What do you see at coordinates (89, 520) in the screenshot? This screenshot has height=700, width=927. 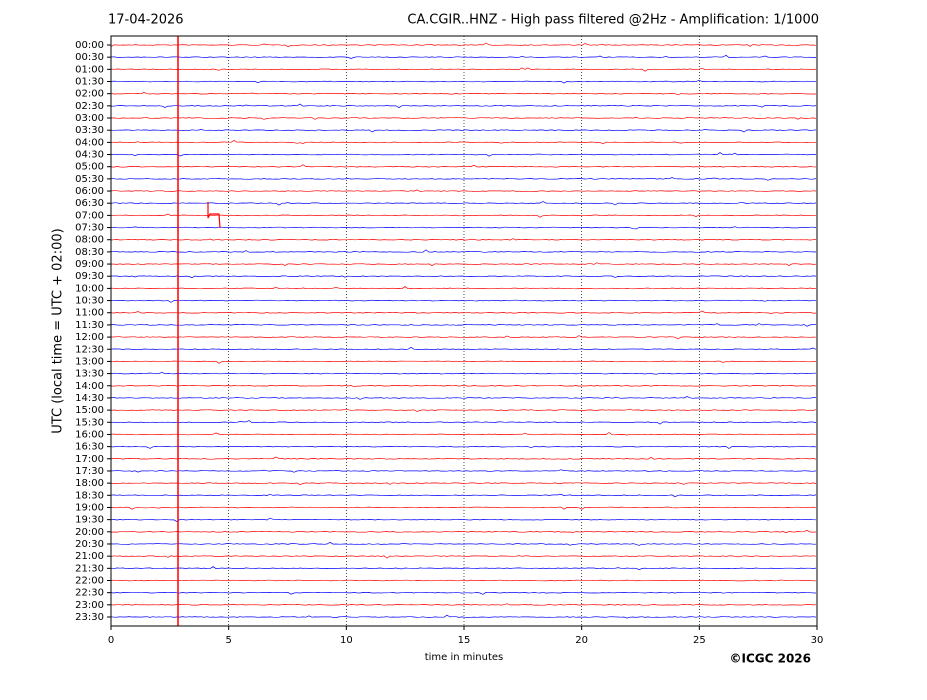 I see `y-tick-label: 19:30` at bounding box center [89, 520].